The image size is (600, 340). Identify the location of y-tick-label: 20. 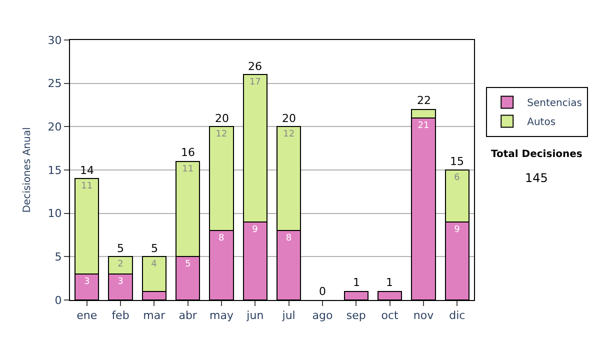
(55, 127).